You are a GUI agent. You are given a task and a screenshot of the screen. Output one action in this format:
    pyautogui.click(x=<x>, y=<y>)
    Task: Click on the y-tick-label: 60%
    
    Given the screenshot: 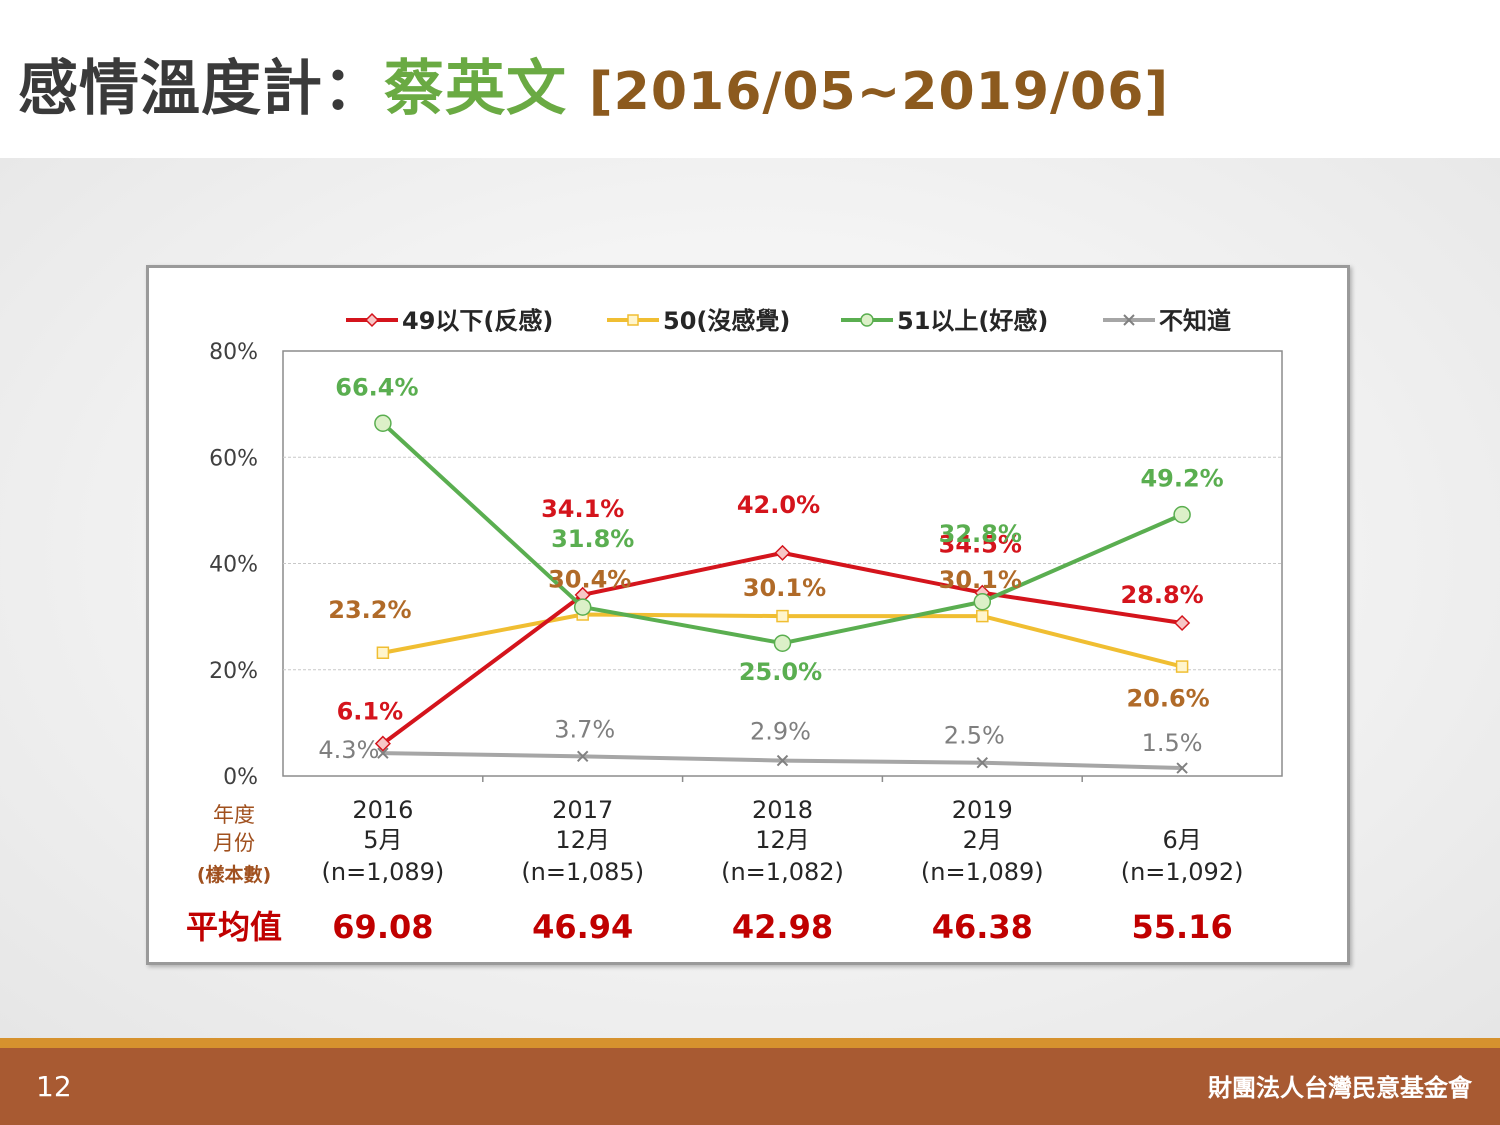 What is the action you would take?
    pyautogui.click(x=233, y=458)
    